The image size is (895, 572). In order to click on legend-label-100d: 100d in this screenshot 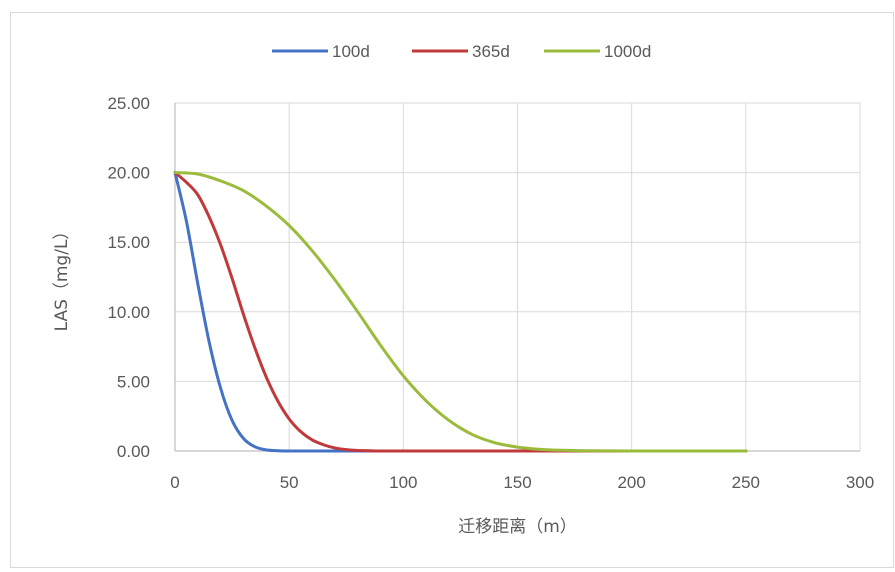, I will do `click(351, 51)`.